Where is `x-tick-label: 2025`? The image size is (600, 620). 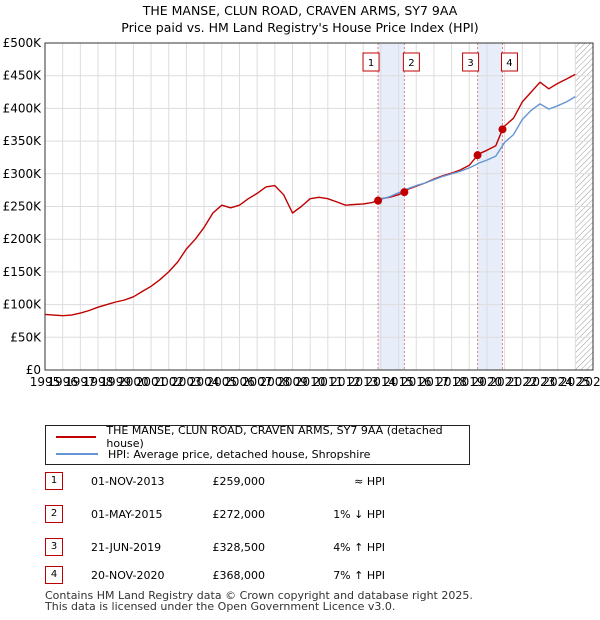 x-tick-label: 2025 is located at coordinates (575, 382).